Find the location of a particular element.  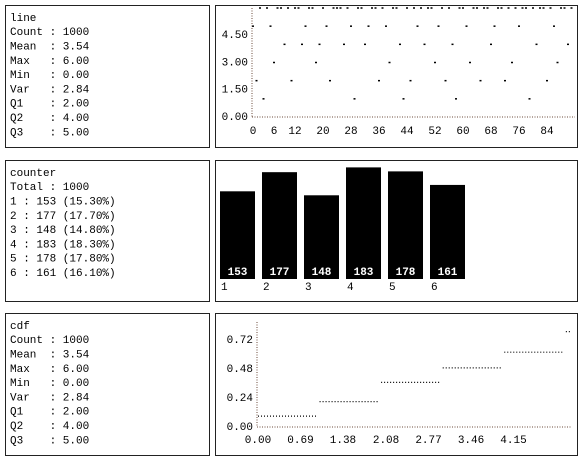

stats-box is located at coordinates (107, 76).